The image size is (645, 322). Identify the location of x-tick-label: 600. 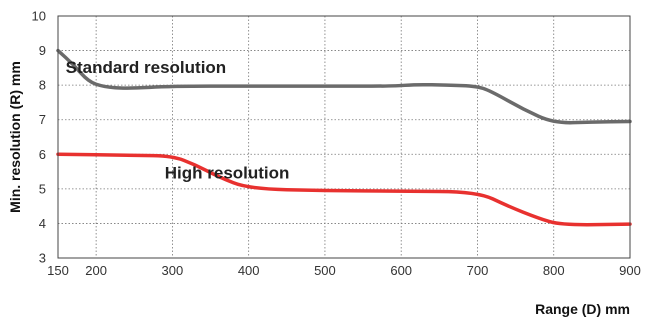
(401, 270).